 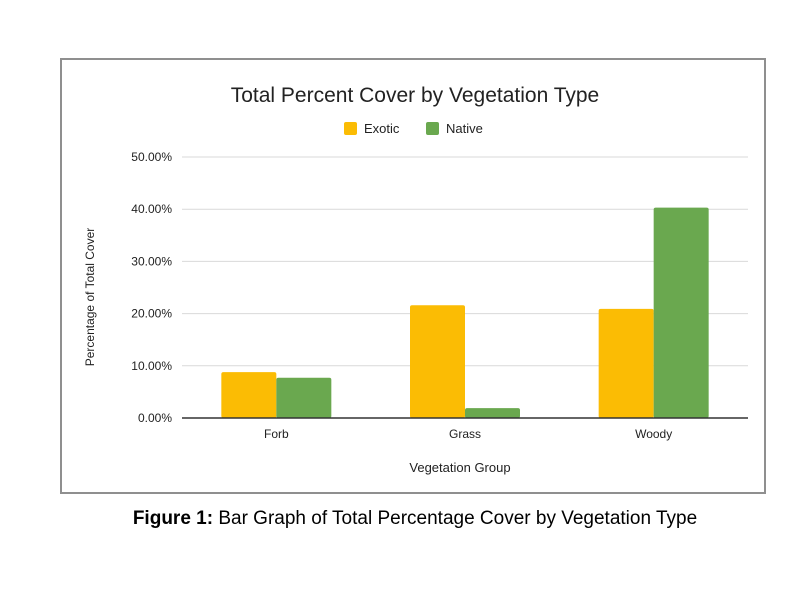 I want to click on bar-native-forb, so click(x=304, y=397).